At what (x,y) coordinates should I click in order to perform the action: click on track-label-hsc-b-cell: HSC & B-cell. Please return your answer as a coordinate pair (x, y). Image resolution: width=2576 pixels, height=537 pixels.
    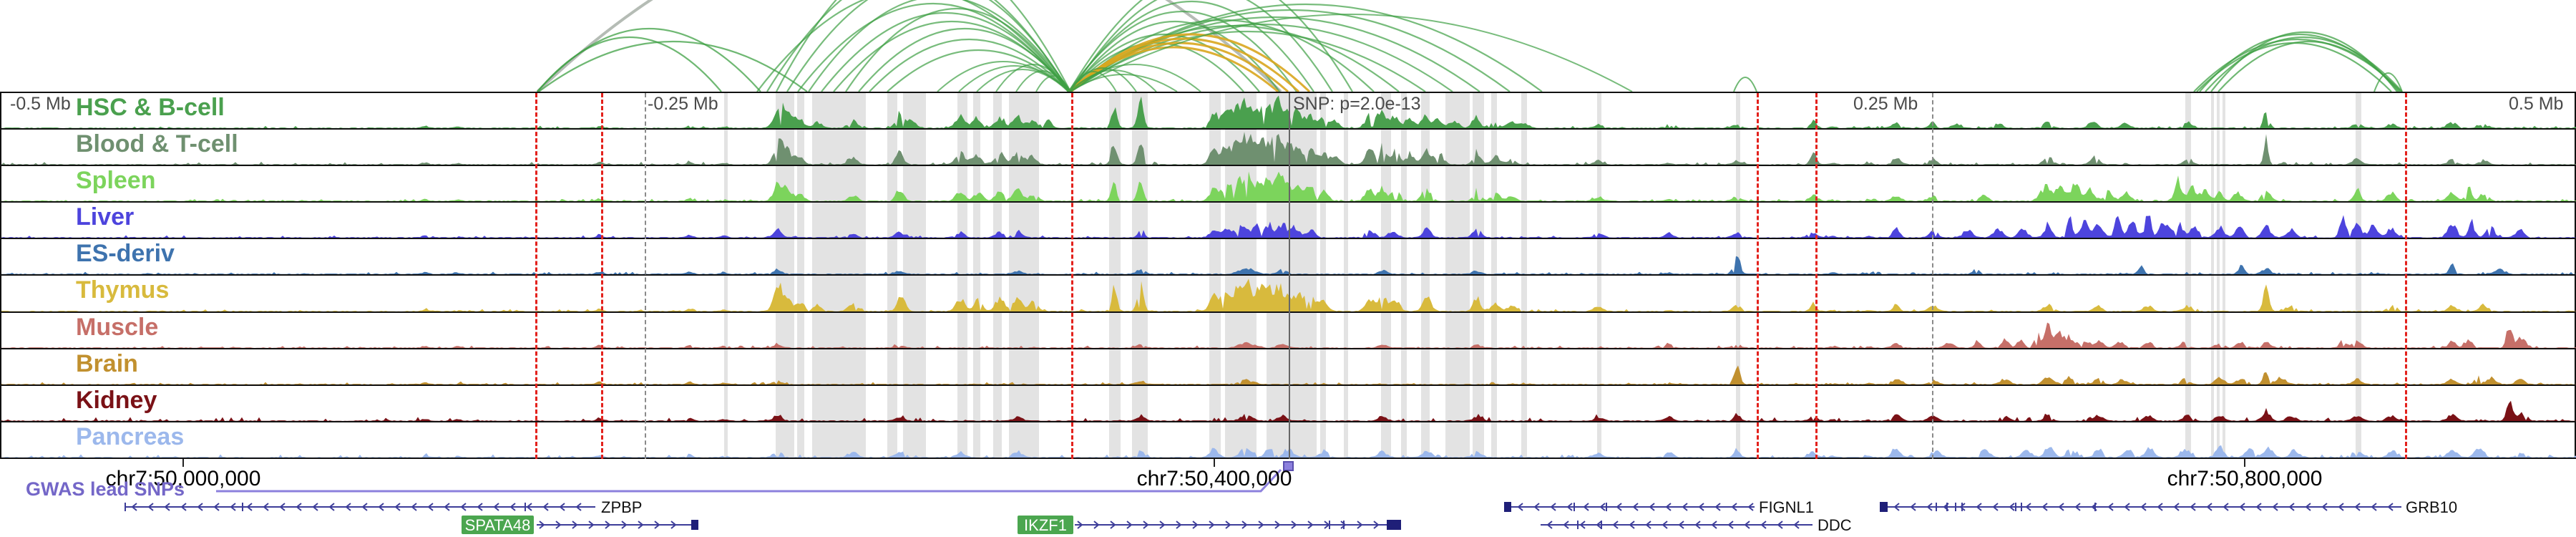
    Looking at the image, I should click on (150, 107).